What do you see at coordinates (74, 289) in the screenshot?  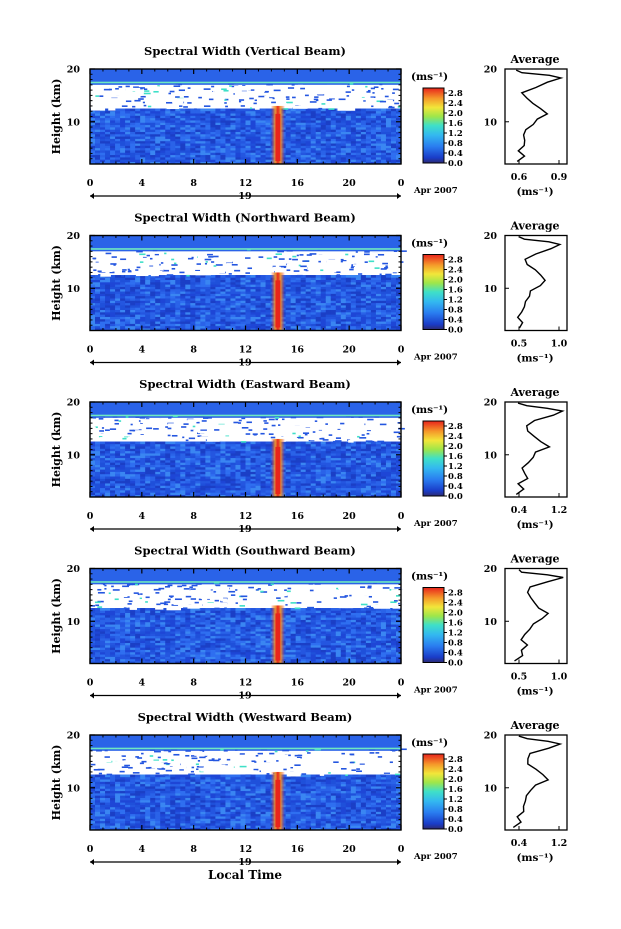 I see `y-tick-label: 10` at bounding box center [74, 289].